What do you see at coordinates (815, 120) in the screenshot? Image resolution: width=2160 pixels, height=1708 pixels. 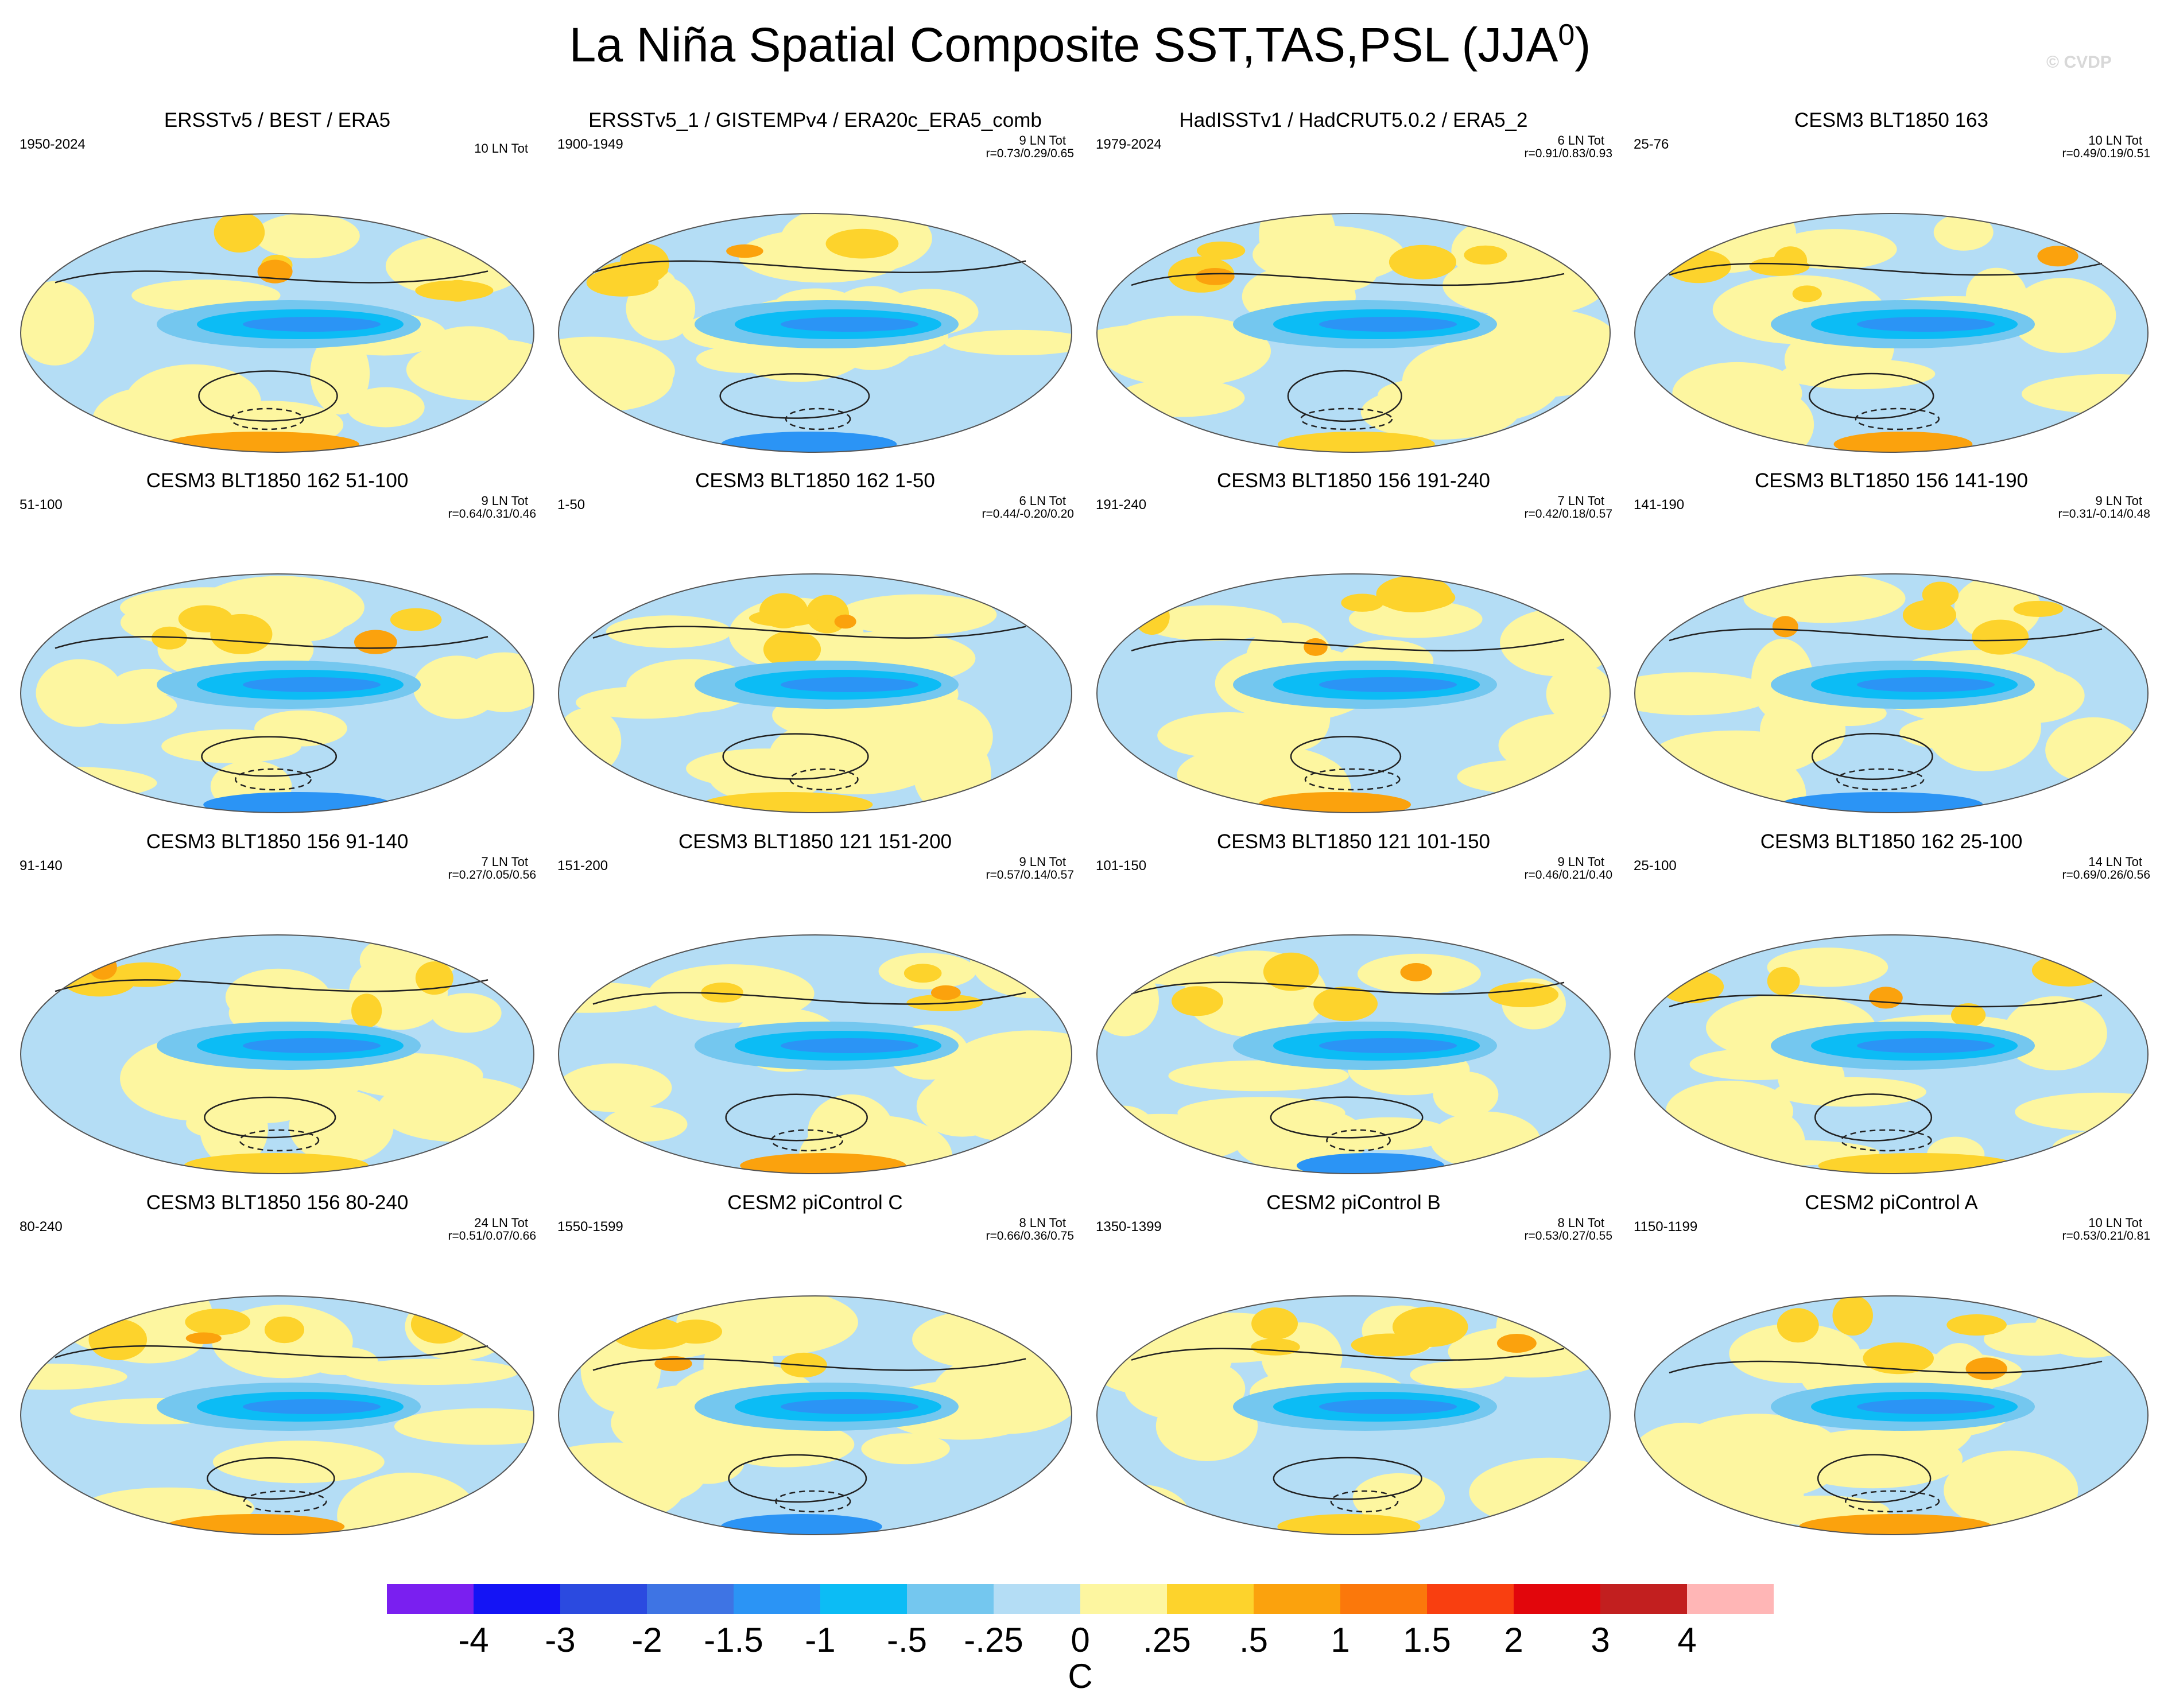 I see `panel-title: ERSSTv5_1 / GISTEMPv4 / ERA20c_ERA5_comb` at bounding box center [815, 120].